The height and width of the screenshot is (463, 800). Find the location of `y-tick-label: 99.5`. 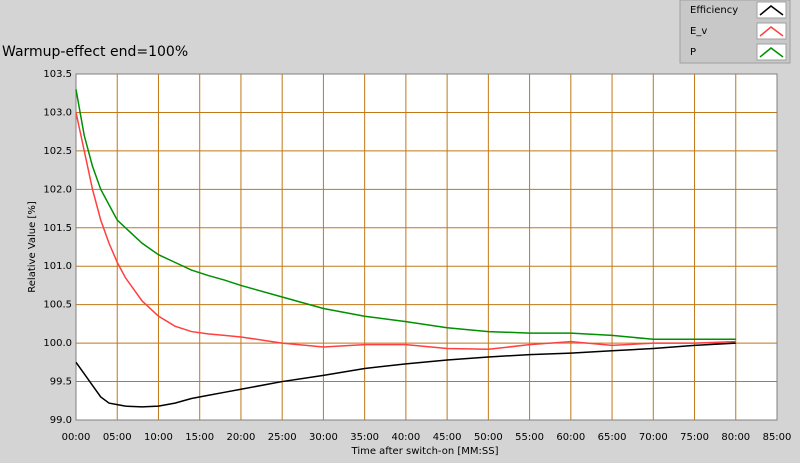

y-tick-label: 99.5 is located at coordinates (61, 382).